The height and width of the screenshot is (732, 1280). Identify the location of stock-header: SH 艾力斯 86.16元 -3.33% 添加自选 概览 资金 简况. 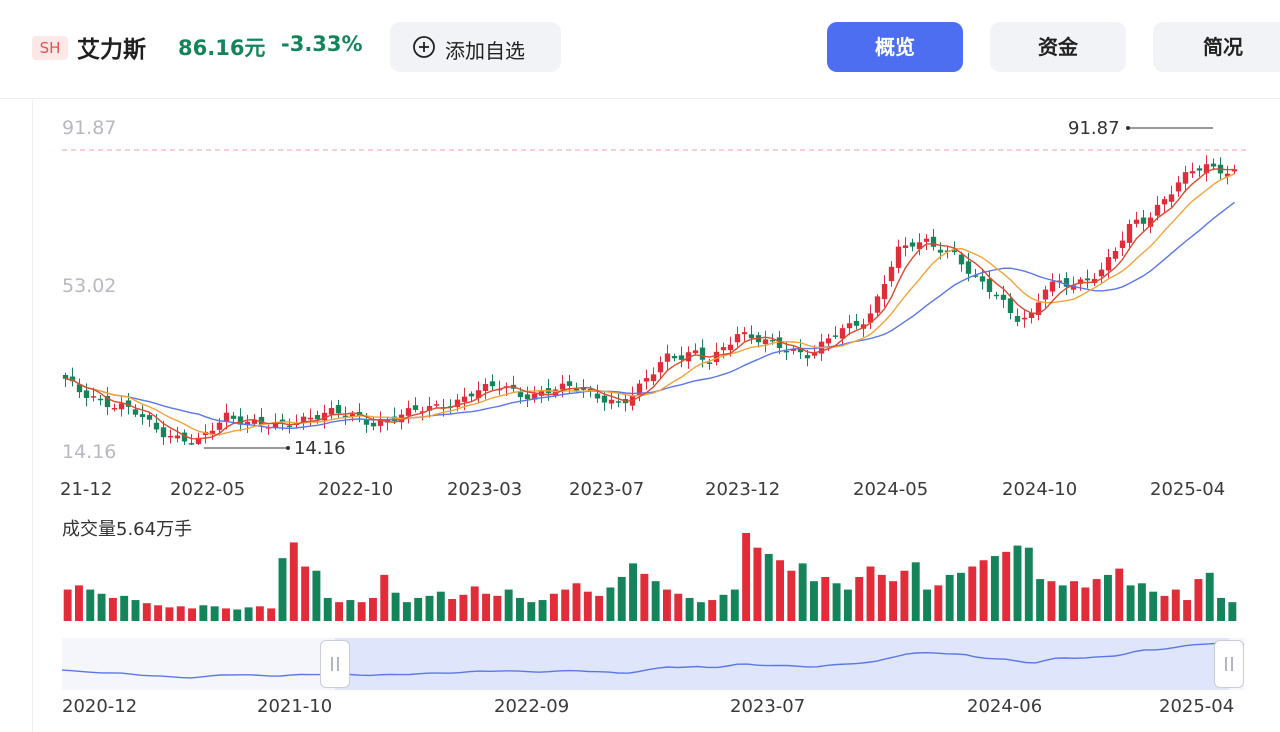
(640, 49).